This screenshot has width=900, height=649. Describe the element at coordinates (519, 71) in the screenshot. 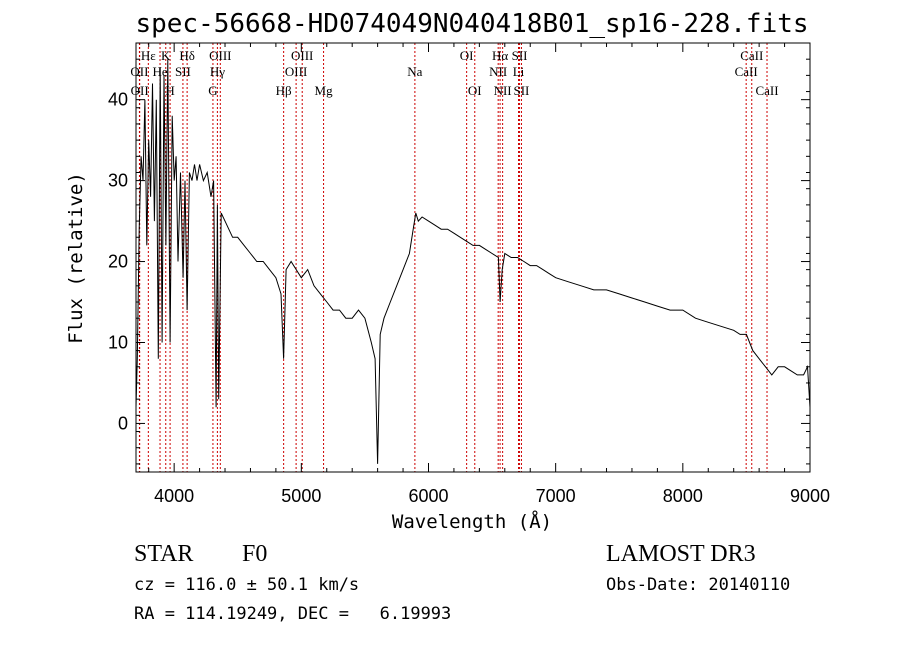

I see `spectral-line-label: Li` at that location.